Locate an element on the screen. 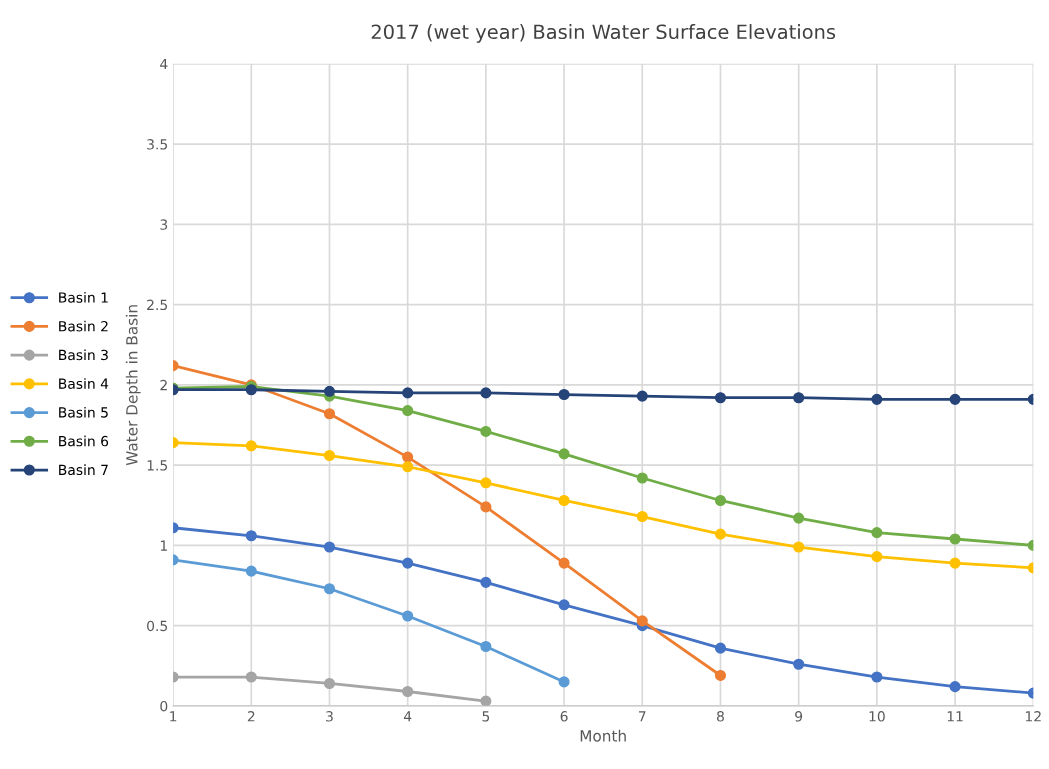 The width and height of the screenshot is (1049, 769). x-tick-label: 2 is located at coordinates (251, 716).